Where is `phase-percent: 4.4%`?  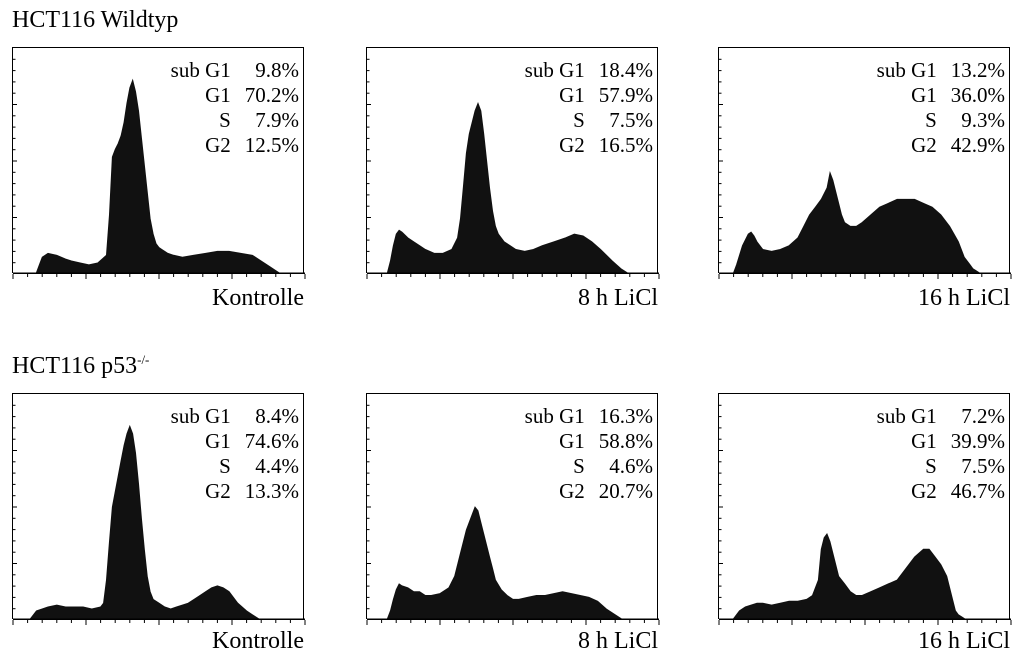
phase-percent: 4.4% is located at coordinates (277, 466).